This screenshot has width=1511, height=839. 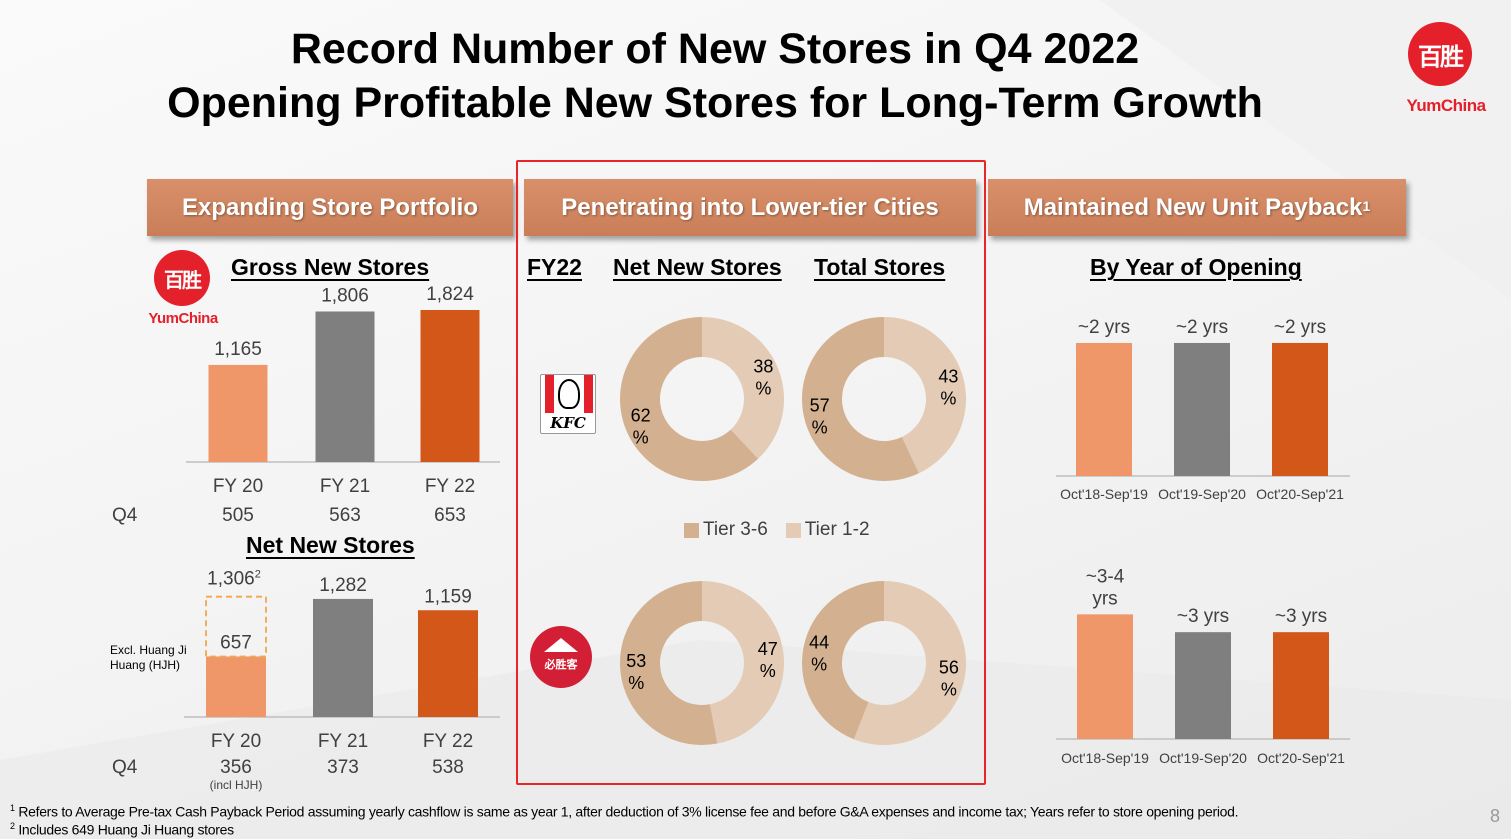 What do you see at coordinates (236, 741) in the screenshot?
I see `category-label: FY 20` at bounding box center [236, 741].